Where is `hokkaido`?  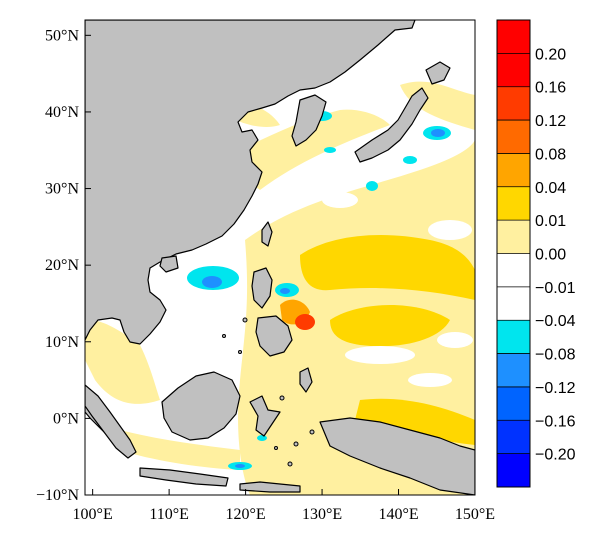 hokkaido is located at coordinates (438, 73).